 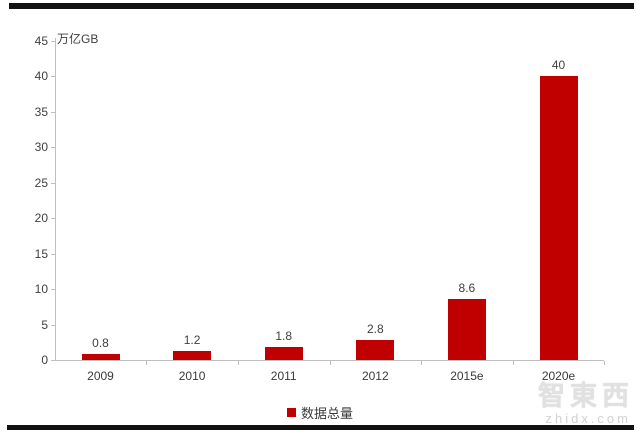 What do you see at coordinates (321, 6) in the screenshot?
I see `top-border` at bounding box center [321, 6].